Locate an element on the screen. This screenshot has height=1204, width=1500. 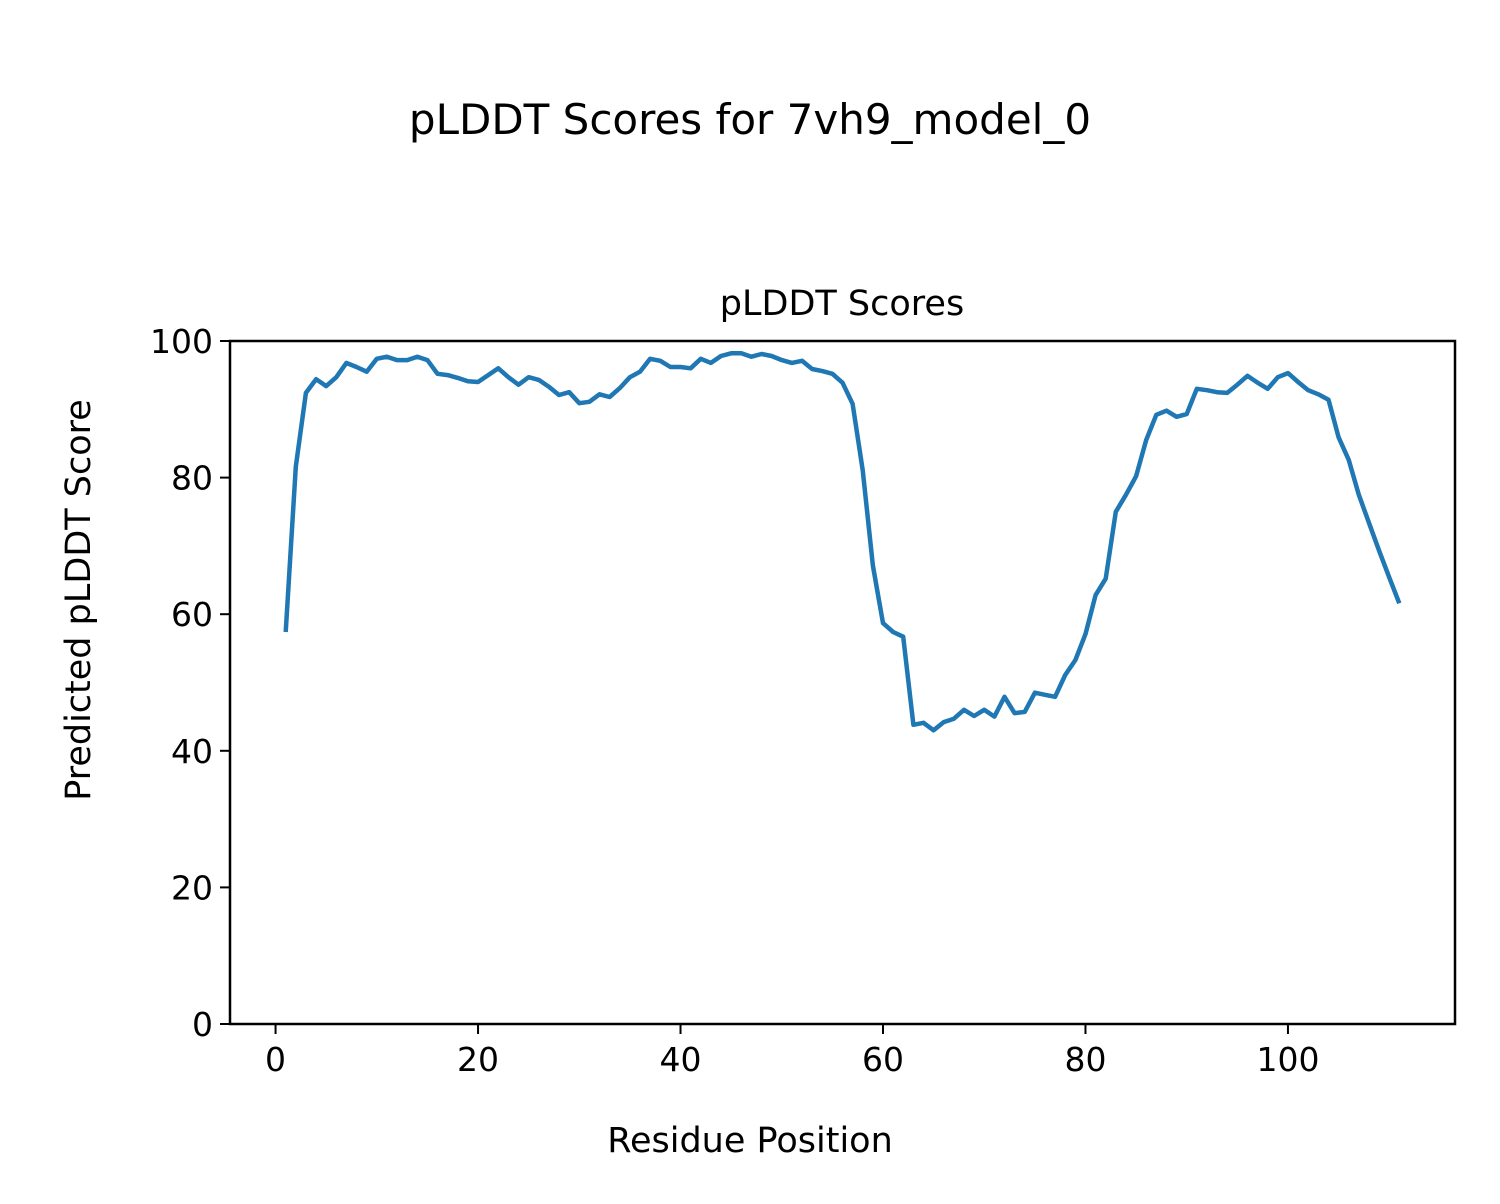
x-tick-label: 100 is located at coordinates (1287, 1059).